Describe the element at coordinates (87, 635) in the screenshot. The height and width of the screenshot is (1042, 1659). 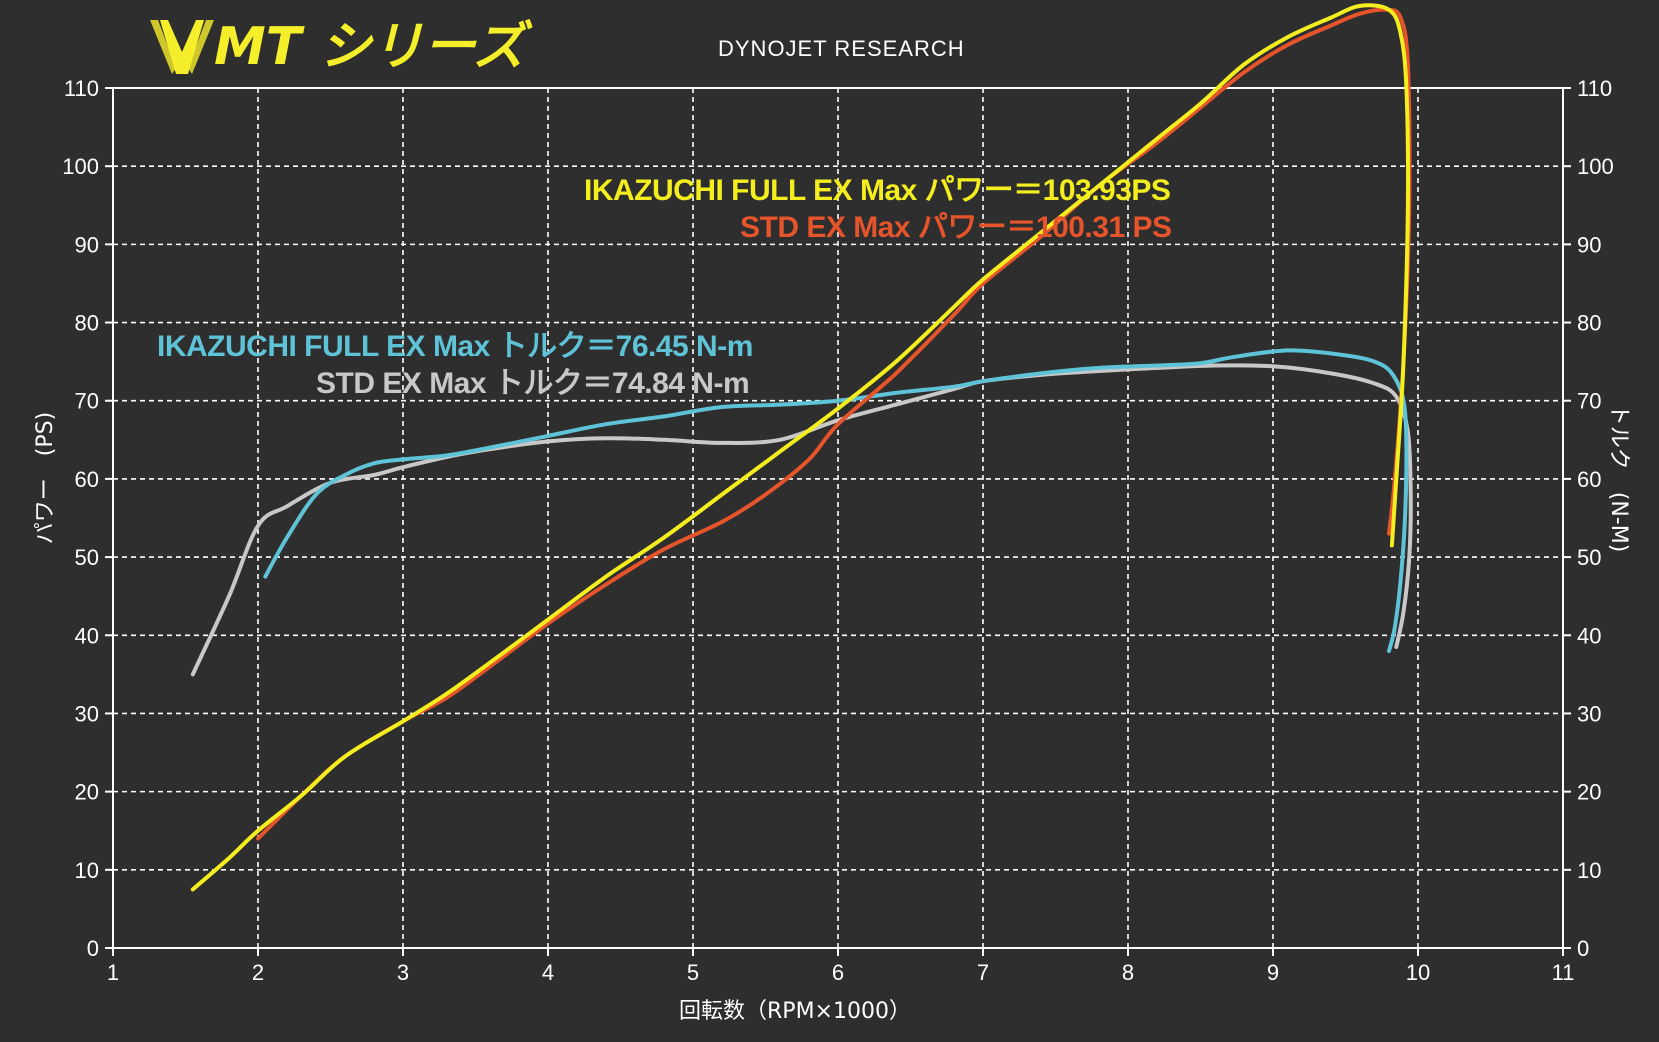
I see `y-tick-label: 40` at that location.